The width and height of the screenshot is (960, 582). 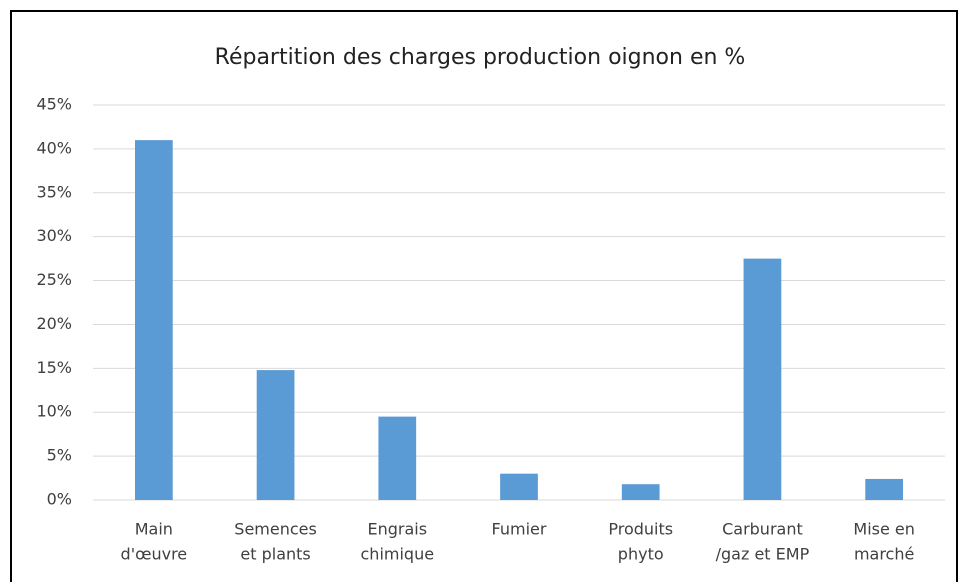 What do you see at coordinates (275, 529) in the screenshot?
I see `x-tick-label: Semences` at bounding box center [275, 529].